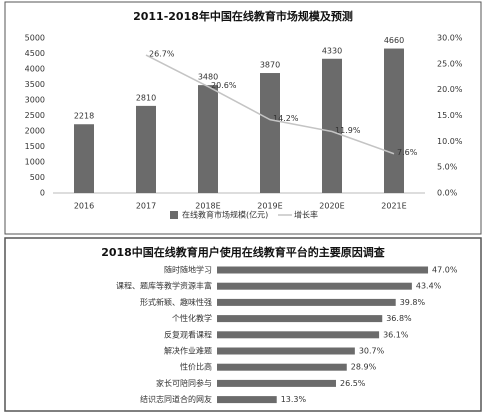 The height and width of the screenshot is (413, 486). What do you see at coordinates (35, 38) in the screenshot?
I see `y-tick-label: 5000` at bounding box center [35, 38].